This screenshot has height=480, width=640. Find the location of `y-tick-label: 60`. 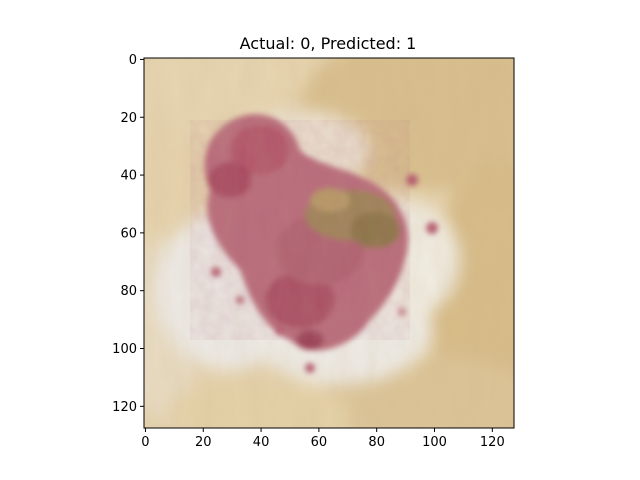

y-tick-label: 60 is located at coordinates (128, 233).